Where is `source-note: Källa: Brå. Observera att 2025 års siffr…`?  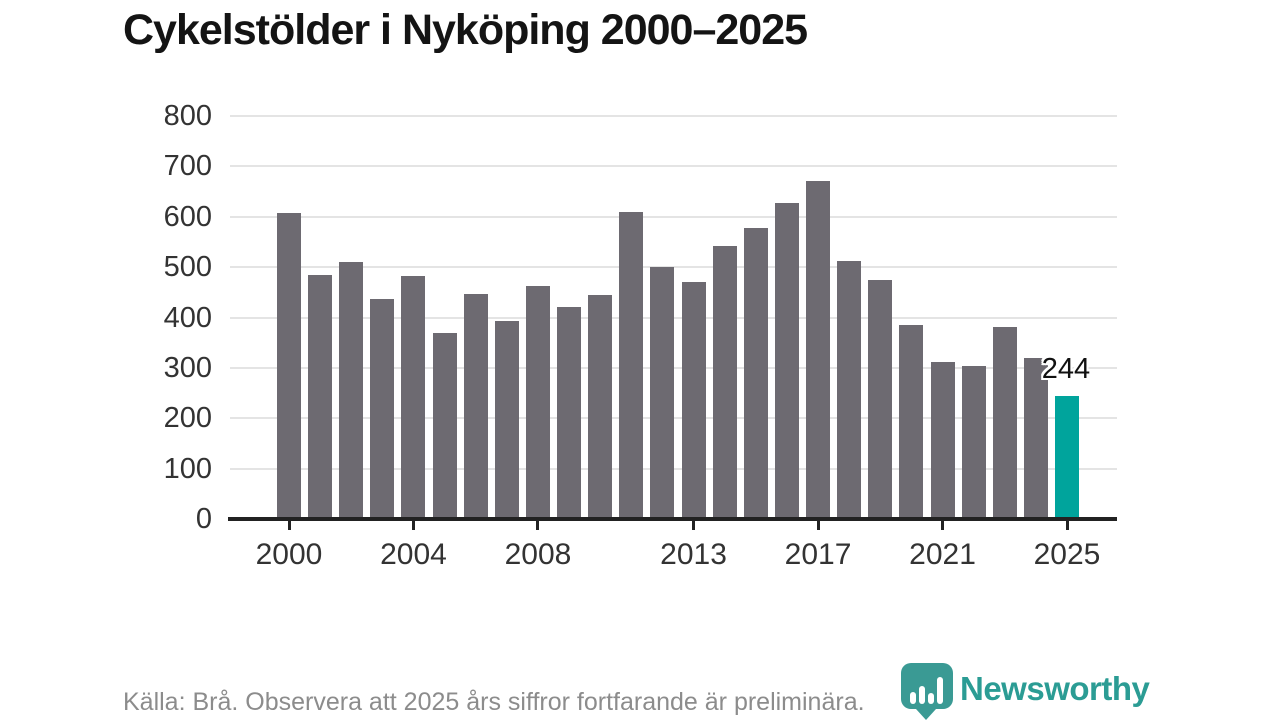
source-note: Källa: Brå. Observera att 2025 års siffr… is located at coordinates (494, 702).